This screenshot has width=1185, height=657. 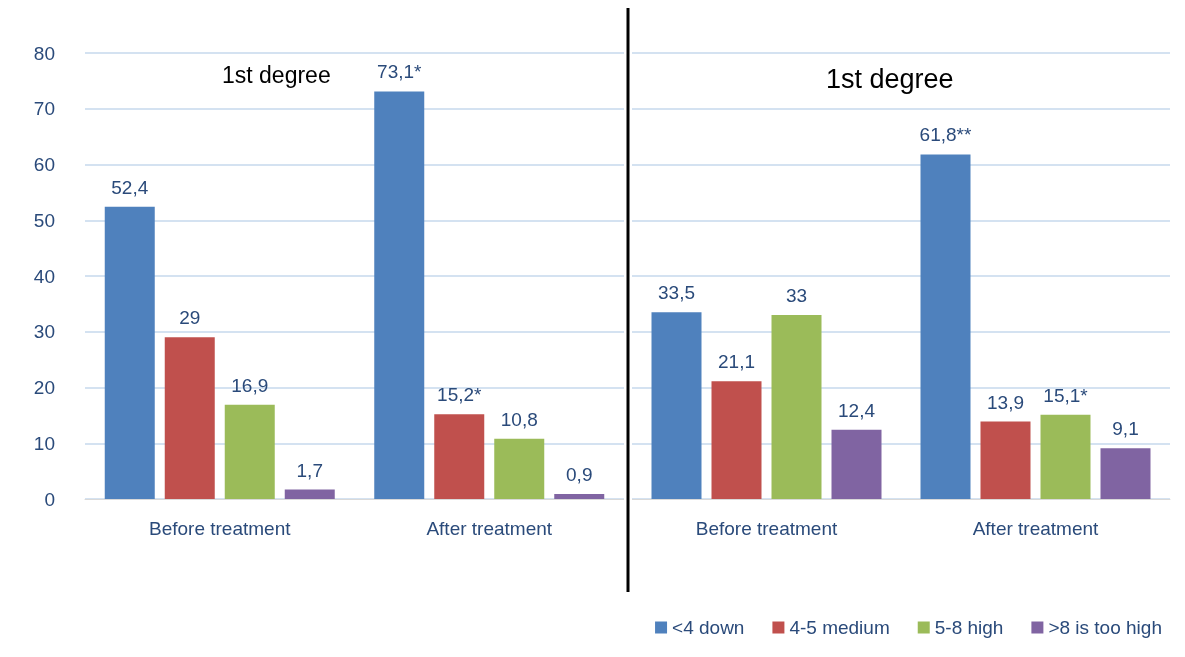 I want to click on y-tick-label: 50, so click(x=44, y=220).